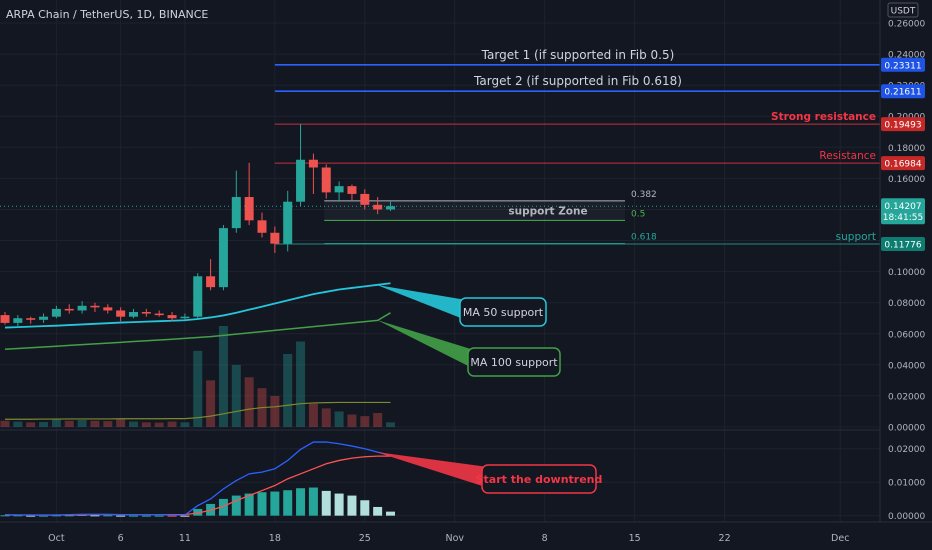 Image resolution: width=932 pixels, height=550 pixels. I want to click on currency-badge: USDT, so click(903, 10).